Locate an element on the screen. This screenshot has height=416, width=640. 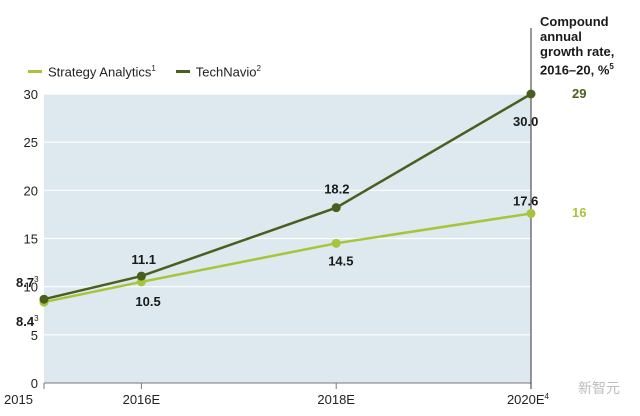
y-tick-label: 20 is located at coordinates (31, 190).